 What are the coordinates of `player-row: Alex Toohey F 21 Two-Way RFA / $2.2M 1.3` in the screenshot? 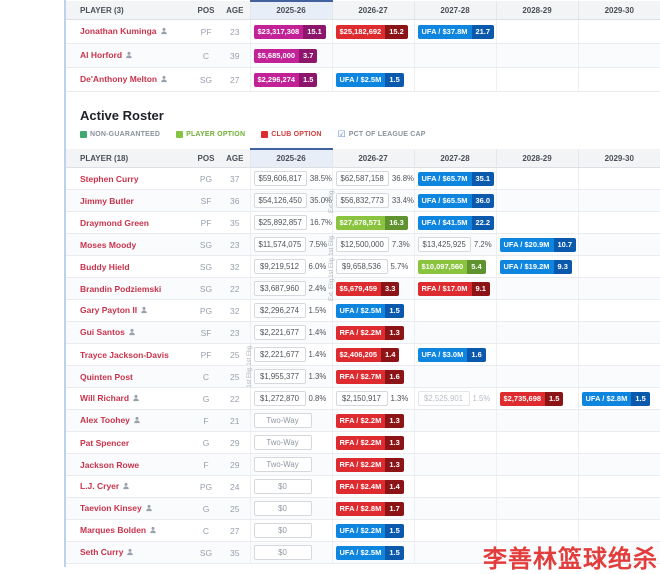 It's located at (363, 420).